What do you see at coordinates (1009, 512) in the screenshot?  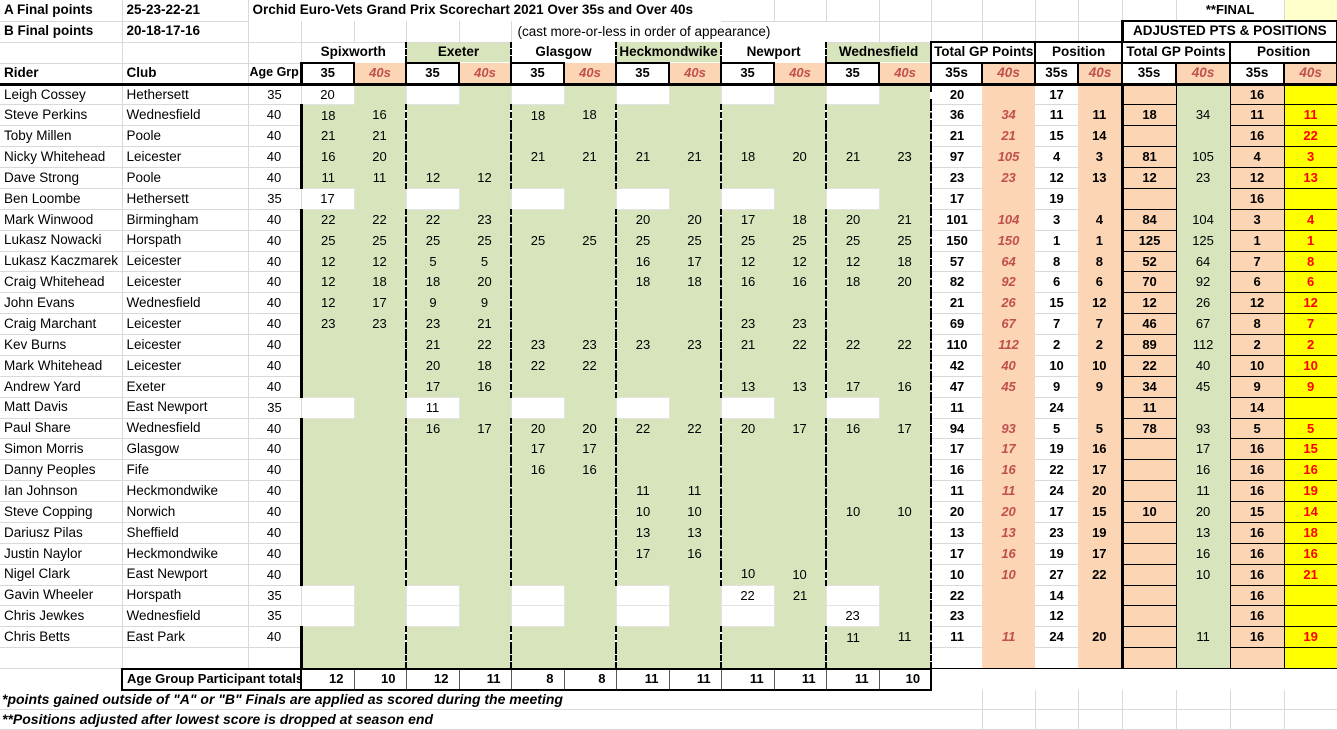 I see `total-gp-40s: 20` at bounding box center [1009, 512].